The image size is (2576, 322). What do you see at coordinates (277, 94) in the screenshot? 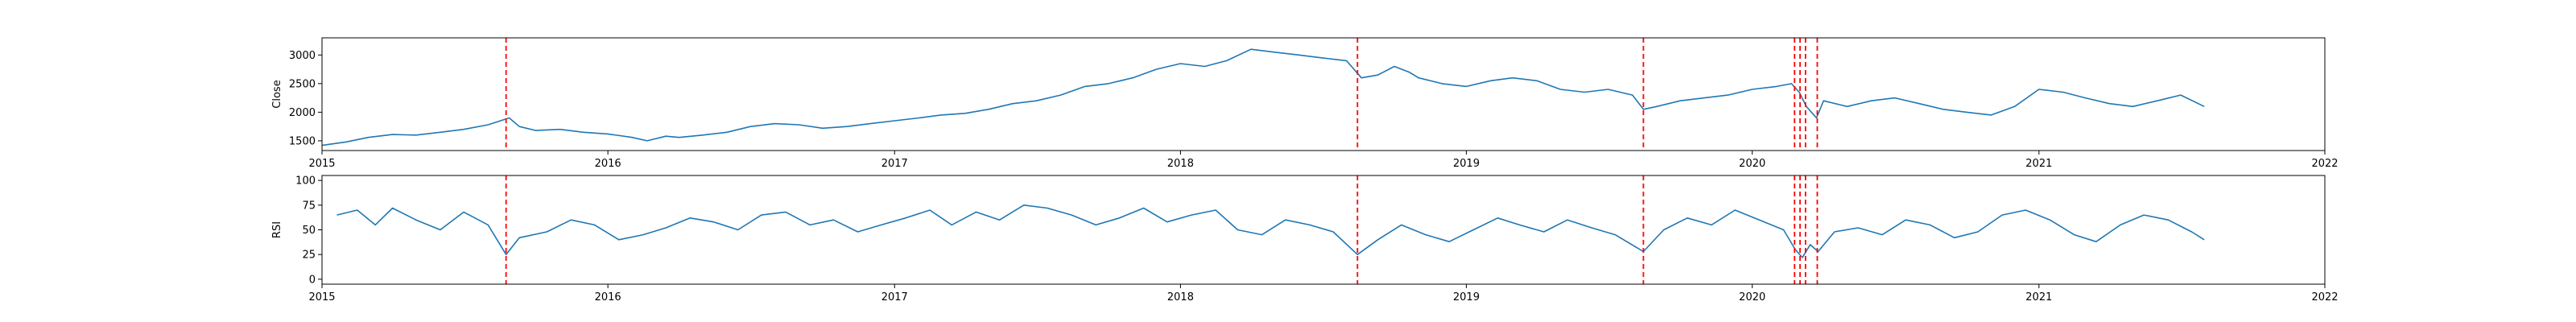
I see `y-axis-label: Close` at bounding box center [277, 94].